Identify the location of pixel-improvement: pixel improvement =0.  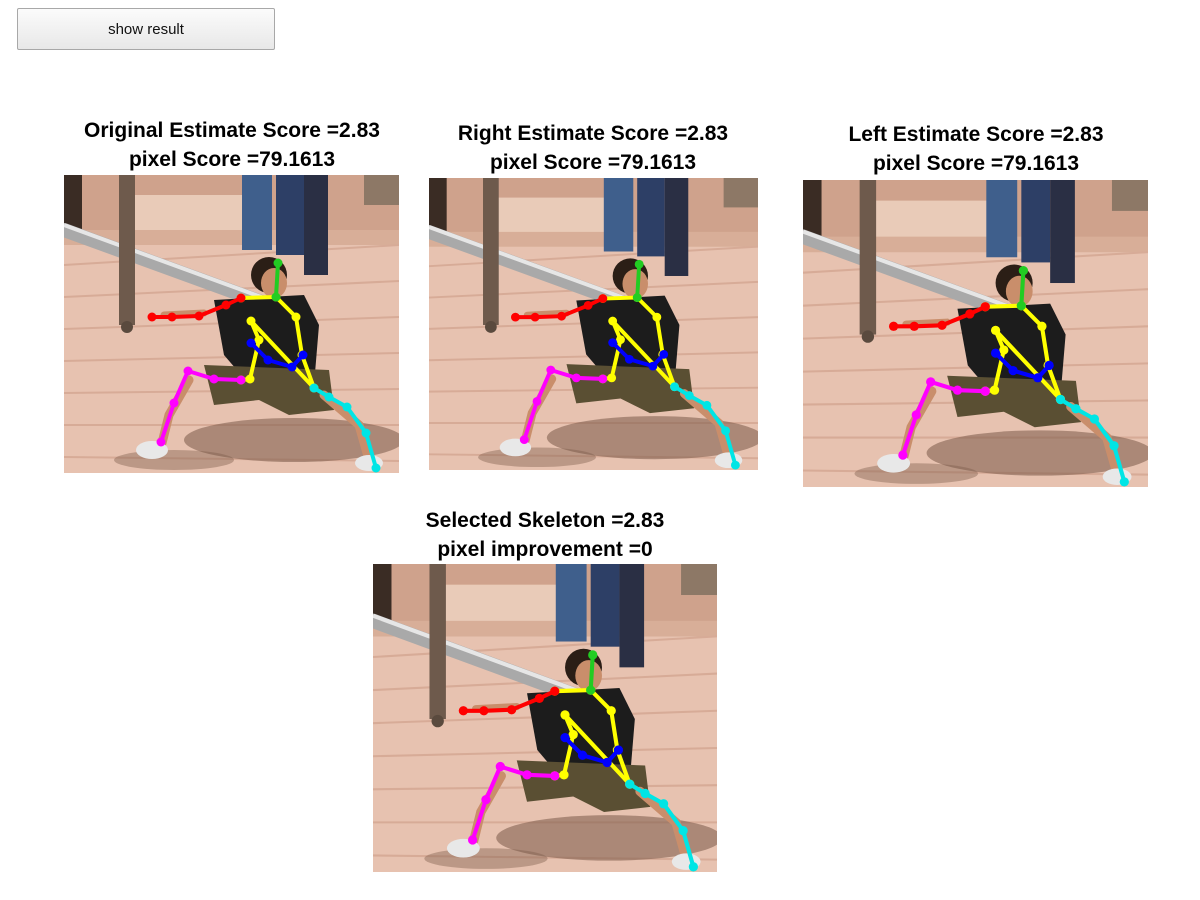
(545, 549).